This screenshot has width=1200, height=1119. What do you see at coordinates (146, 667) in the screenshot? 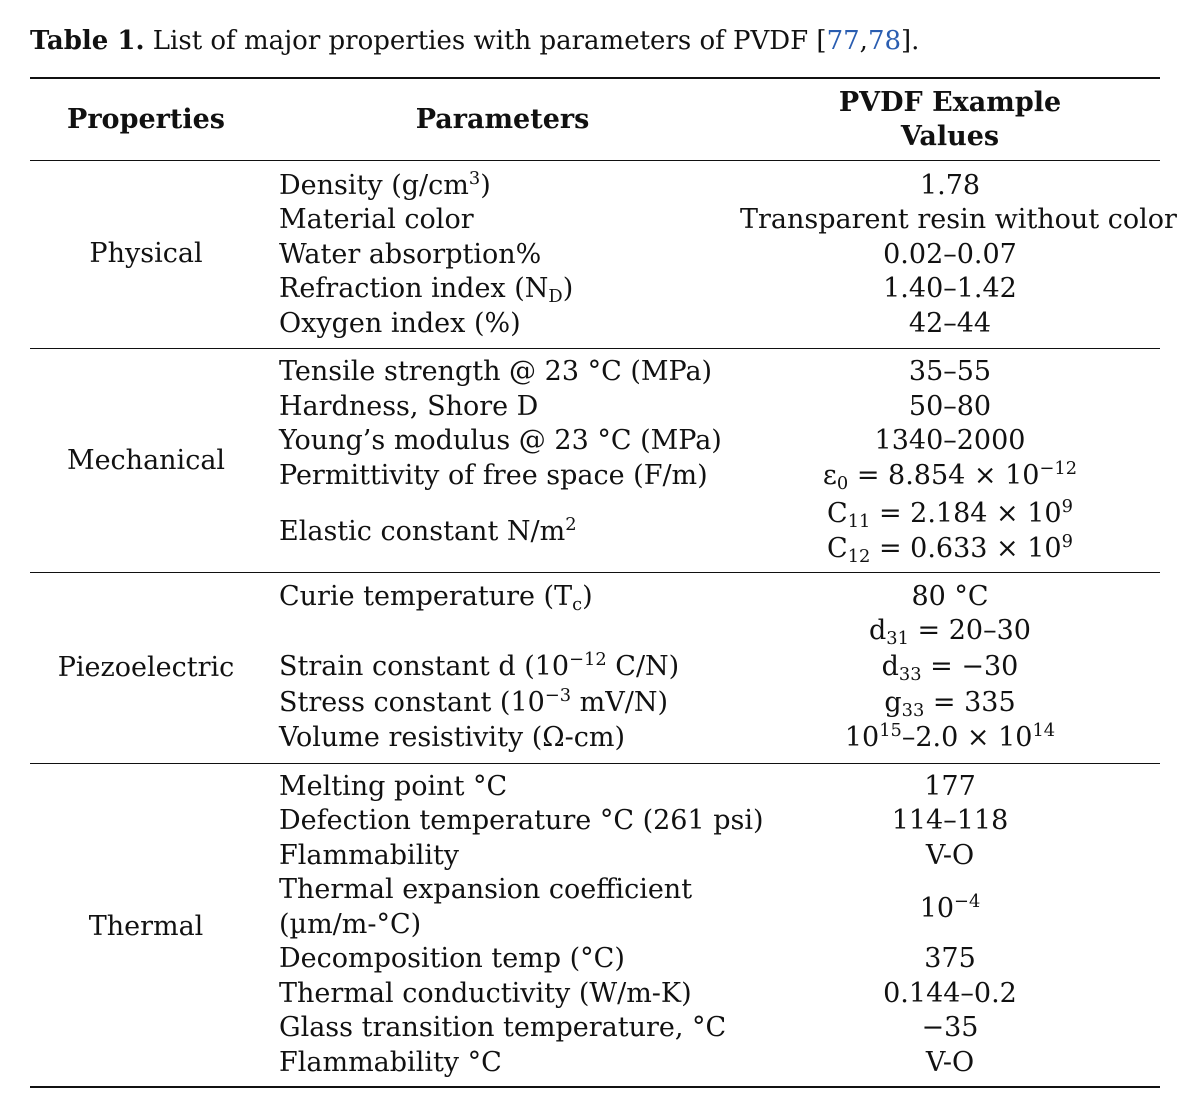
I see `group-label-piezoelectric: Piezoelectric` at bounding box center [146, 667].